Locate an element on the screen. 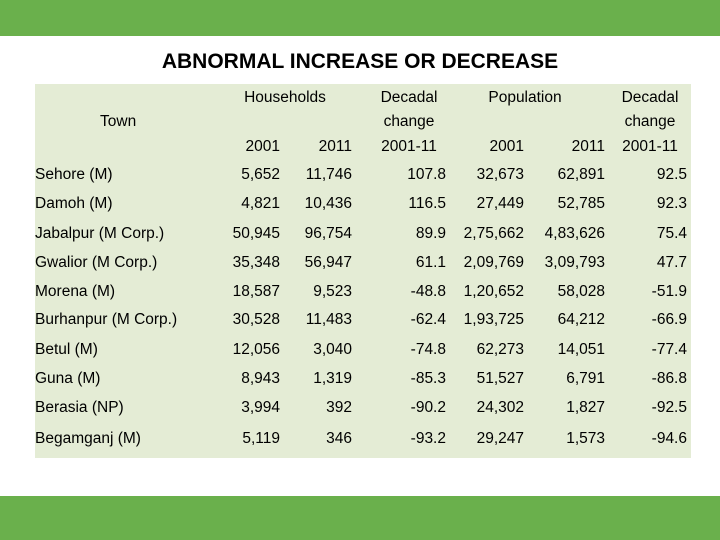 The image size is (720, 540). cell-hh-2011: 11,746 is located at coordinates (328, 174).